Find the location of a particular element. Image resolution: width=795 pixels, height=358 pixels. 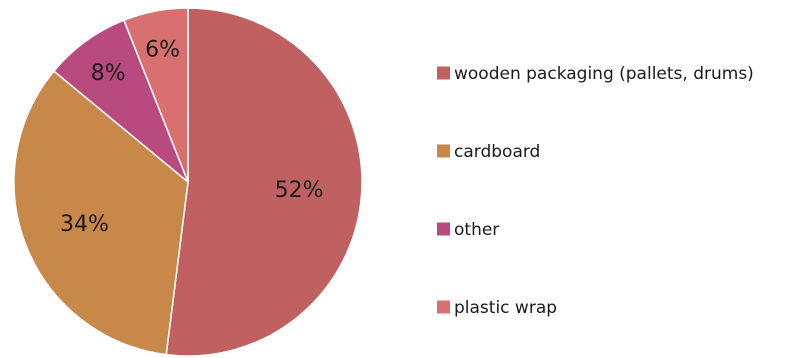

legend-item-0: wooden packaging (pallets, drums) is located at coordinates (595, 74).